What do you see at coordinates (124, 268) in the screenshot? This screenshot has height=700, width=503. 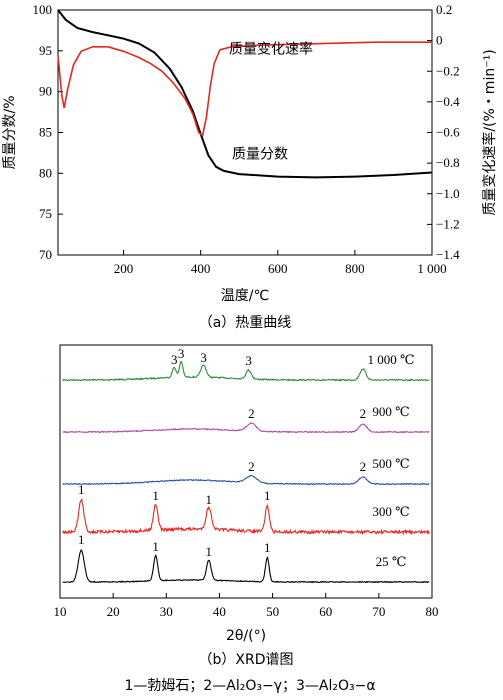 I see `tg-x-tick-label: 200` at bounding box center [124, 268].